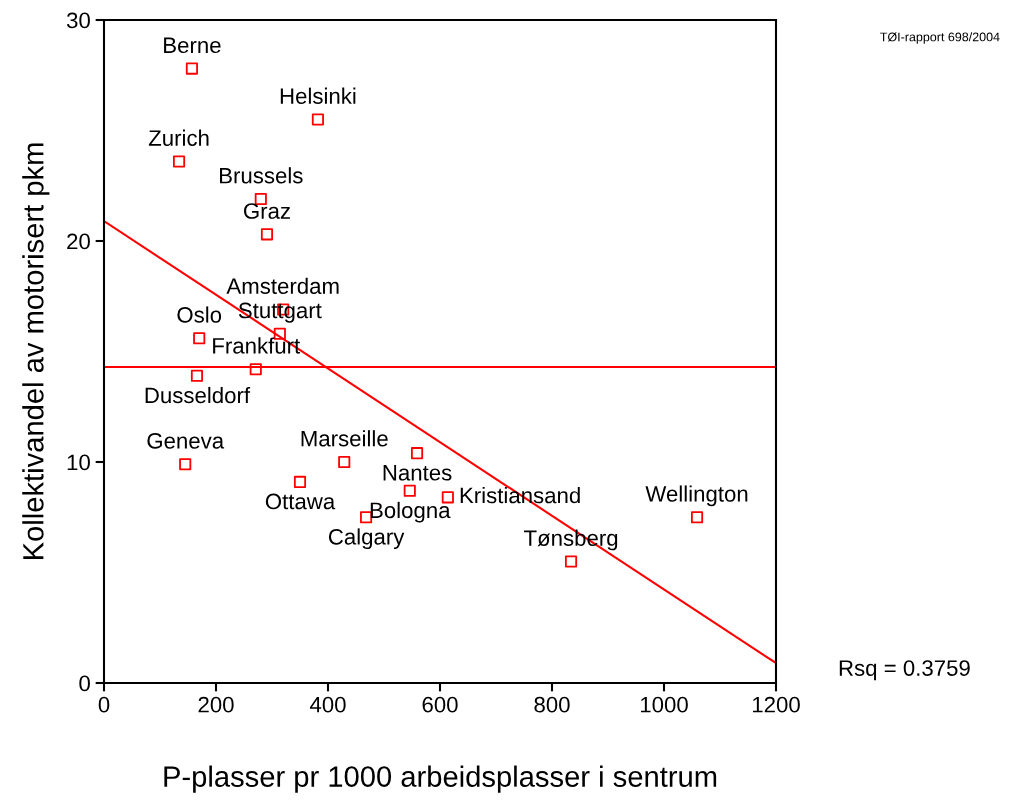  What do you see at coordinates (410, 512) in the screenshot?
I see `annotation: Bologna` at bounding box center [410, 512].